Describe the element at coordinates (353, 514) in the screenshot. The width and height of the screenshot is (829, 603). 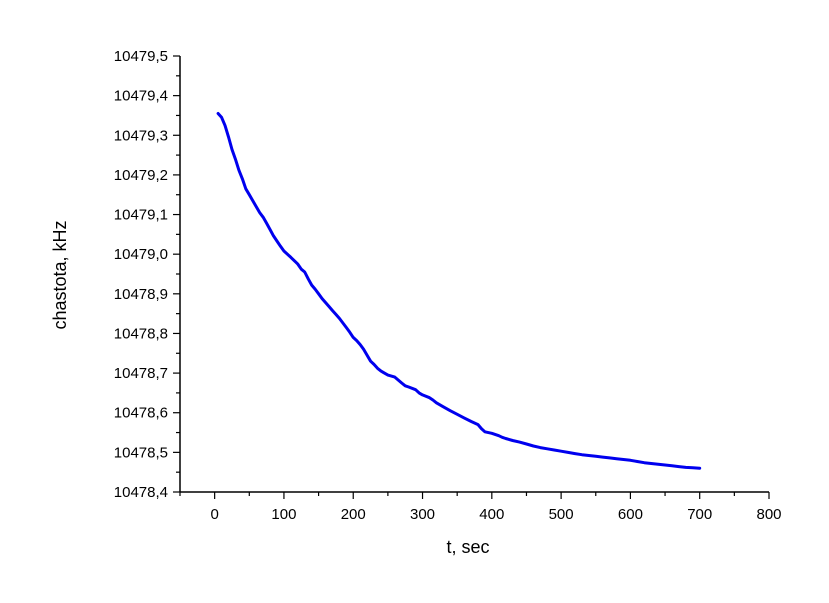
I see `x-tick-label: 200` at that location.